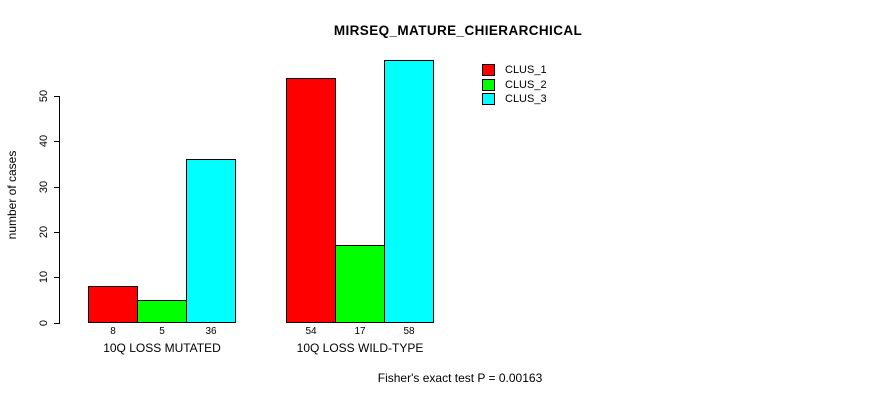 Image resolution: width=890 pixels, height=400 pixels. Describe the element at coordinates (460, 378) in the screenshot. I see `stat-annotation: Fisher's exact test P = 0.00163` at that location.